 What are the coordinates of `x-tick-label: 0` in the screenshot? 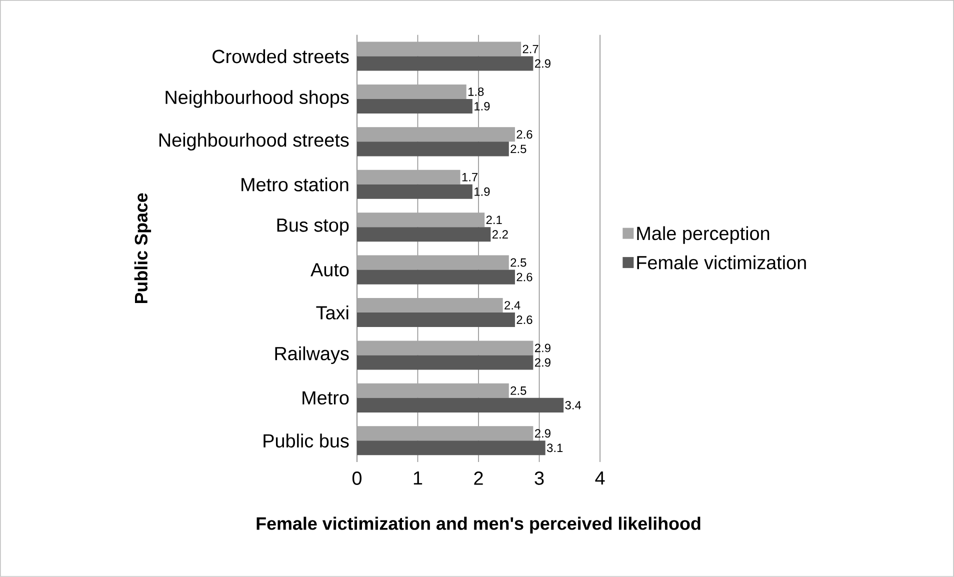 It's located at (357, 478).